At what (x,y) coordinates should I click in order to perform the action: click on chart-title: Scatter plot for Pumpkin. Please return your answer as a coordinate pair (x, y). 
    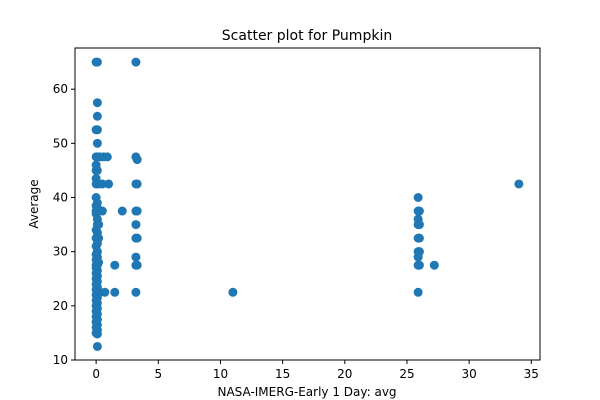
    Looking at the image, I should click on (307, 36).